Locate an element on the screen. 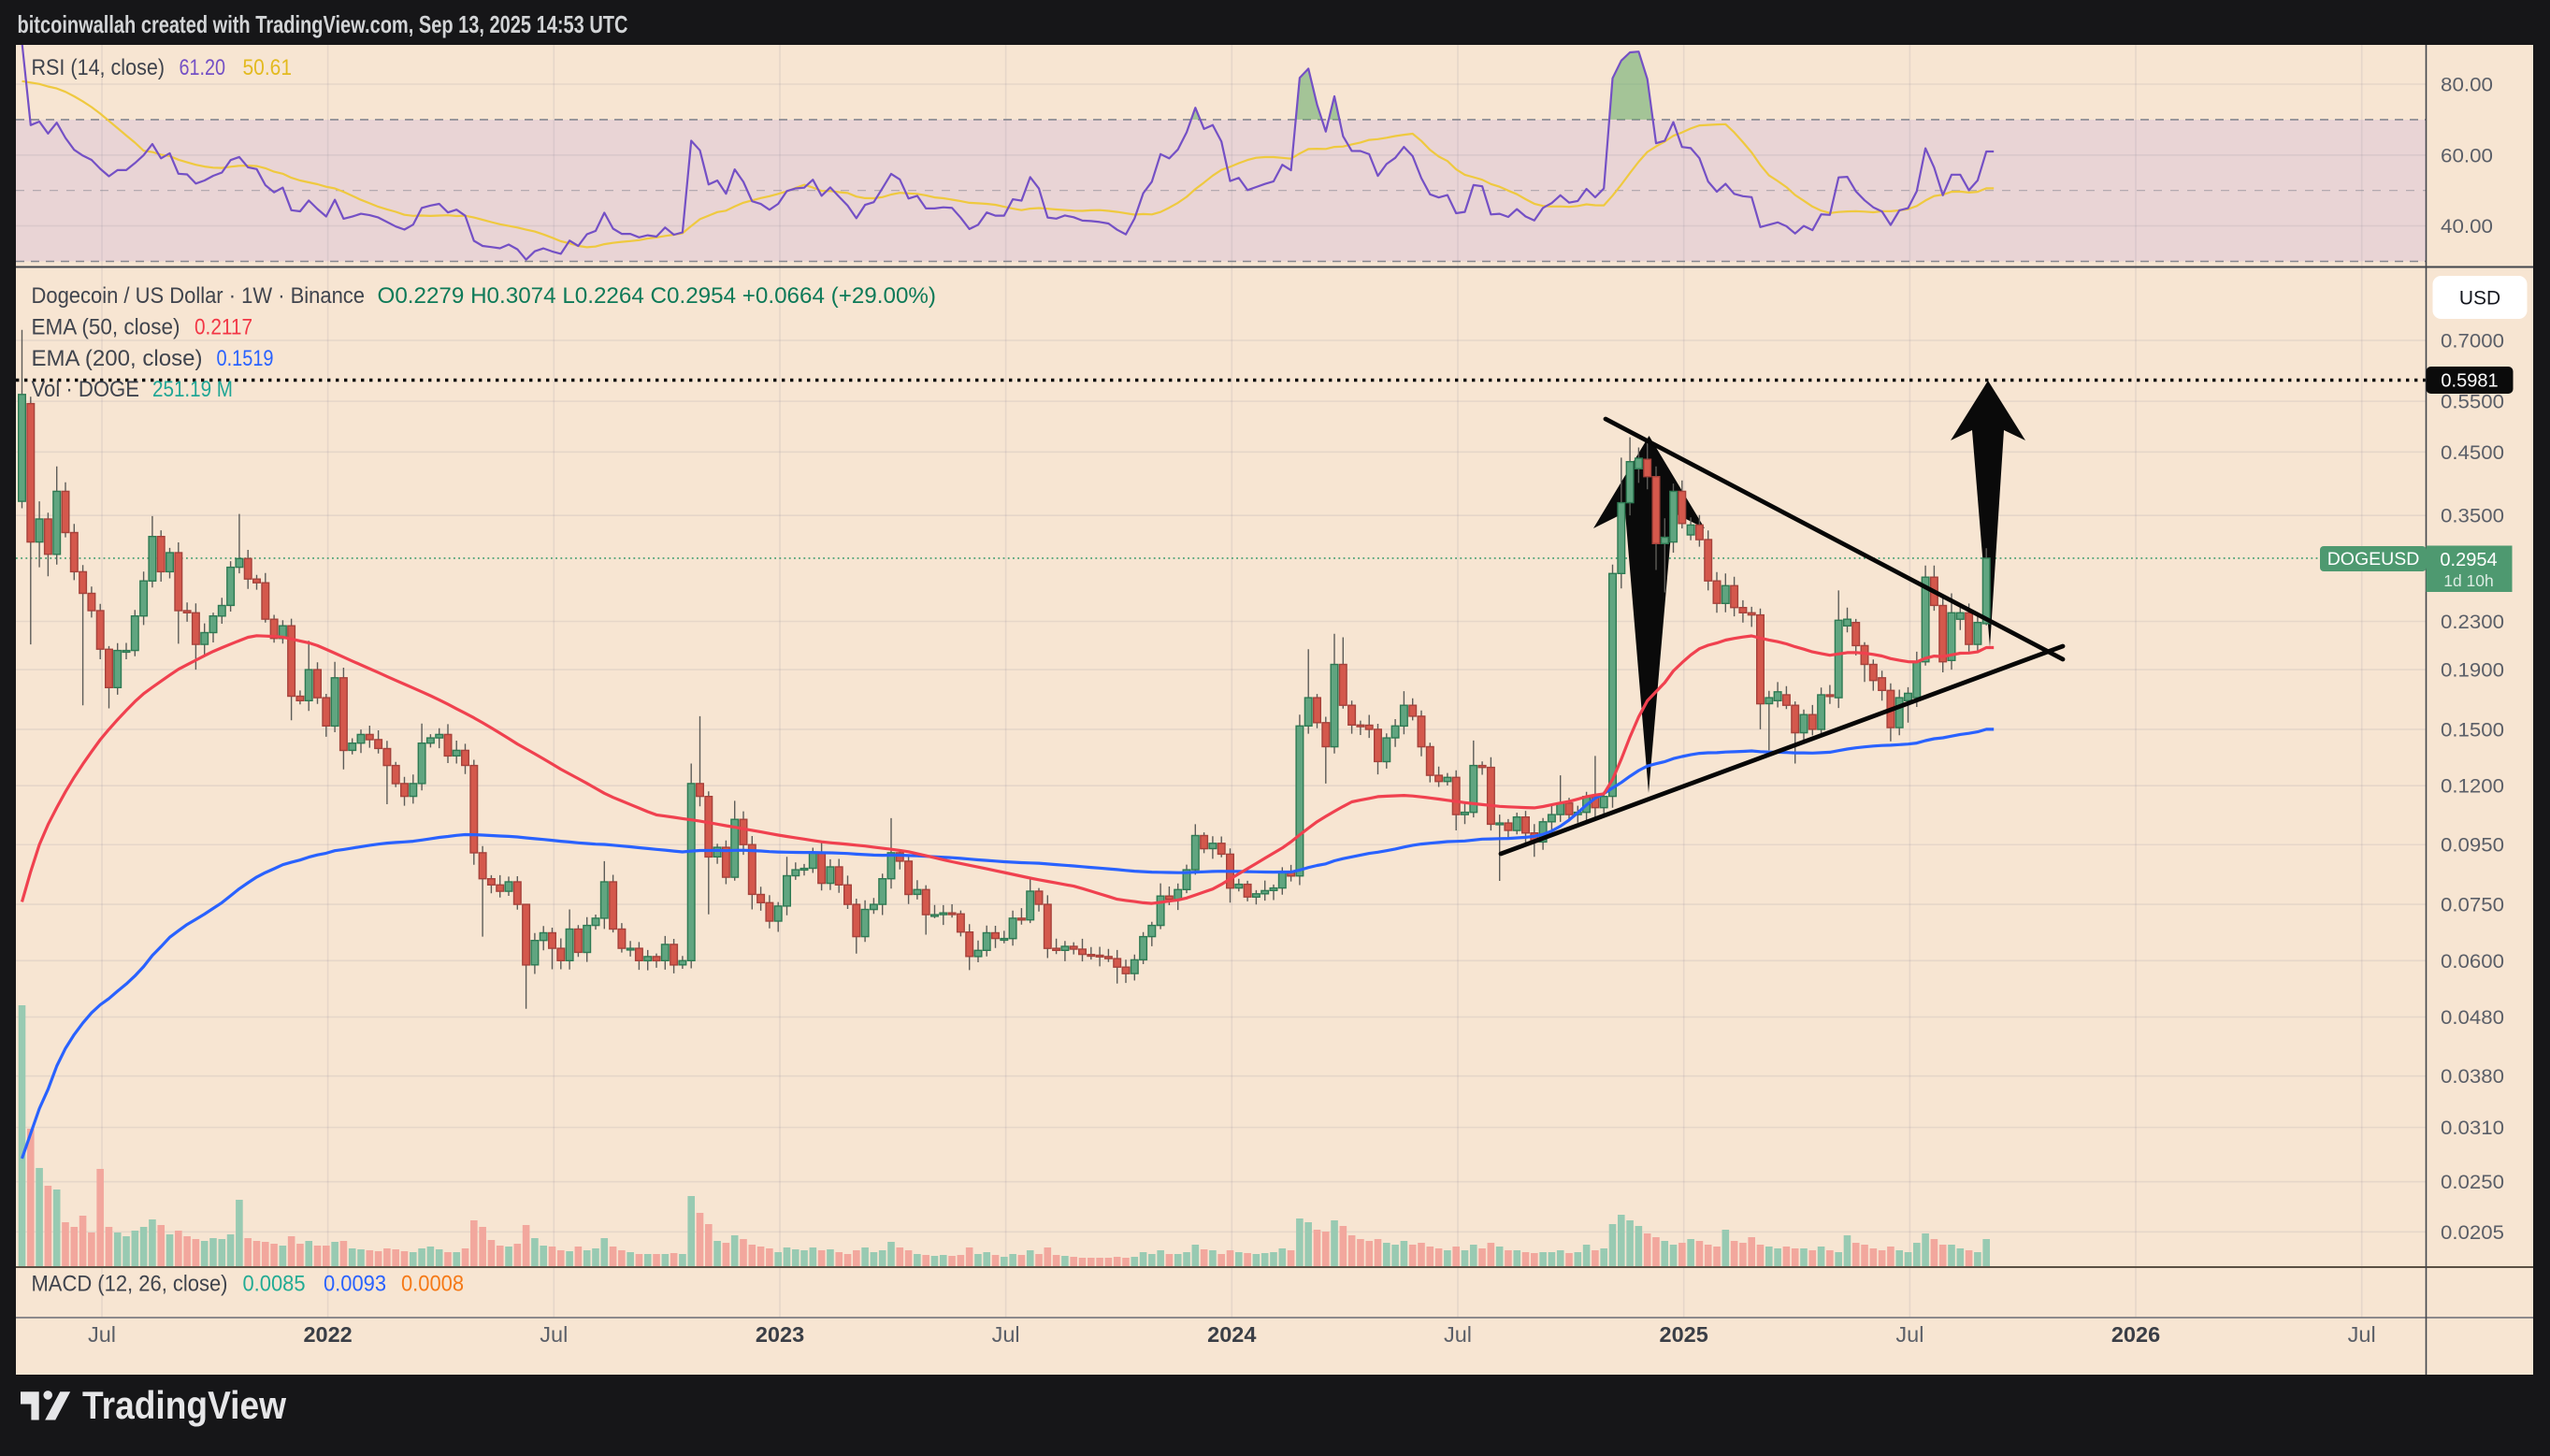 This screenshot has width=2550, height=1456. svg-text: 0.2300 is located at coordinates (2472, 622).